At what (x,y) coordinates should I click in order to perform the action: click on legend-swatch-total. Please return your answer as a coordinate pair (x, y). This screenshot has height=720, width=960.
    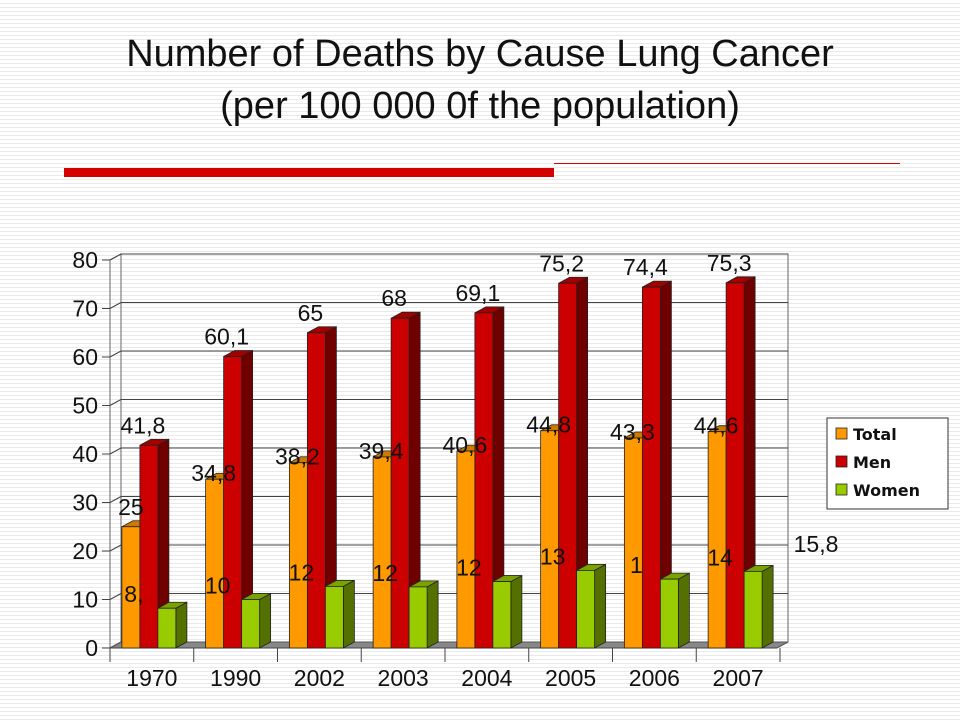
    Looking at the image, I should click on (841, 433).